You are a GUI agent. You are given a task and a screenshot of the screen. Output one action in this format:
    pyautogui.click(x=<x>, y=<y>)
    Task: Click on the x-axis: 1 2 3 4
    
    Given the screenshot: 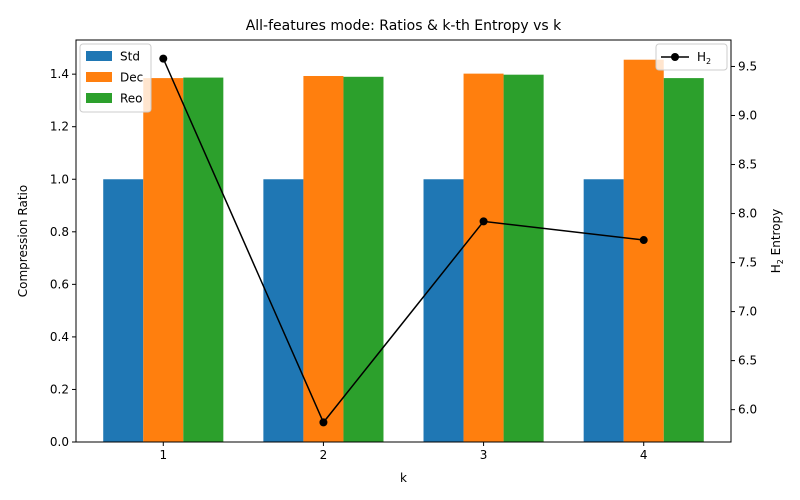 What is the action you would take?
    pyautogui.click(x=403, y=452)
    